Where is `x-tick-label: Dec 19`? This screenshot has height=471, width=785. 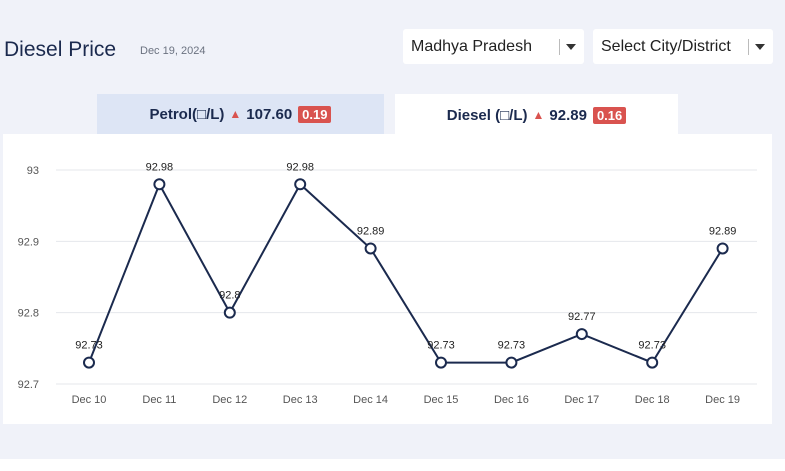
x-tick-label: Dec 19 is located at coordinates (722, 400).